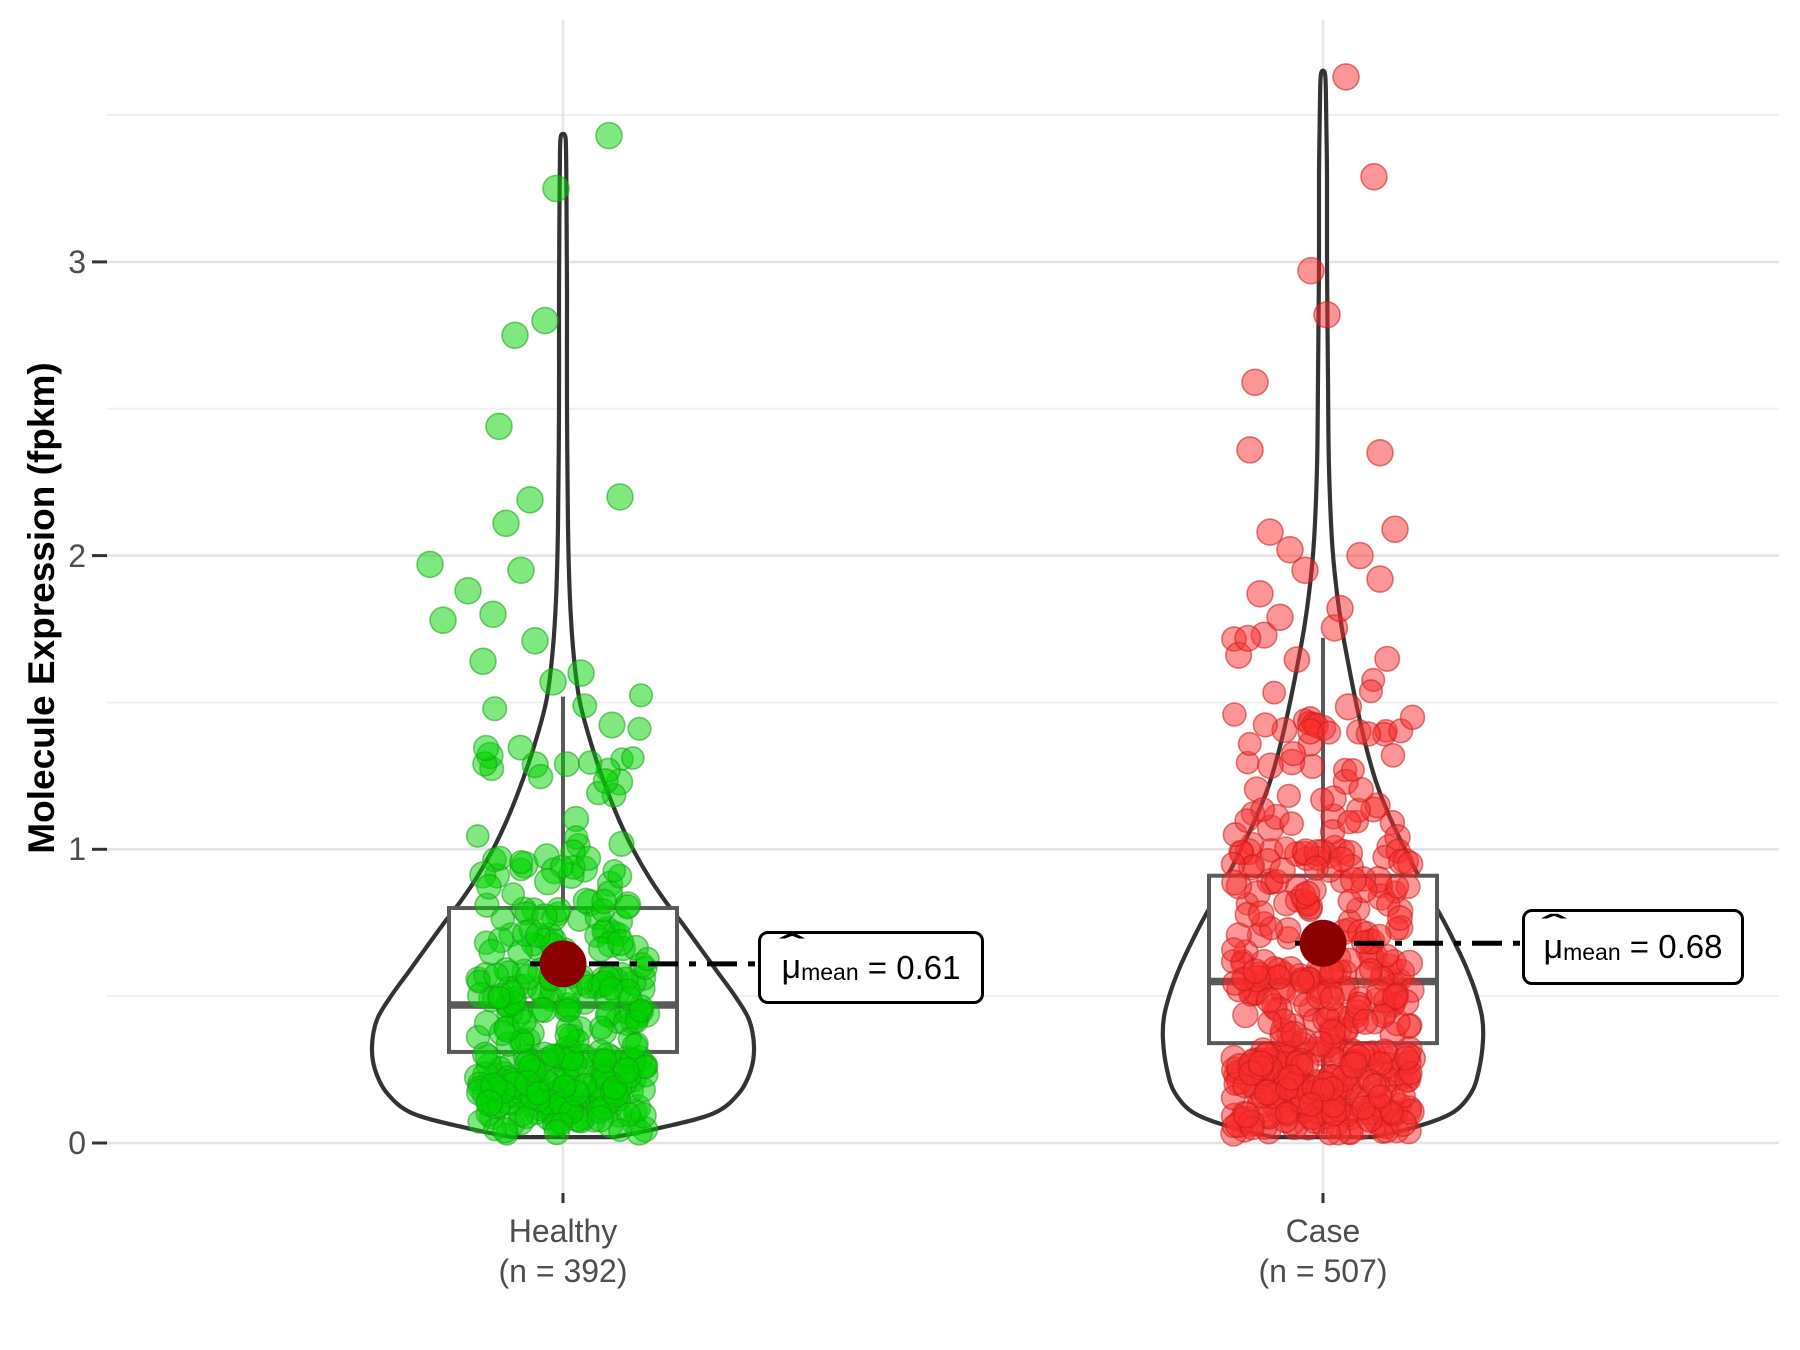 The image size is (1800, 1350). What do you see at coordinates (1633, 947) in the screenshot?
I see `mean-annotation-case: ˆ μ mean = 0.68` at bounding box center [1633, 947].